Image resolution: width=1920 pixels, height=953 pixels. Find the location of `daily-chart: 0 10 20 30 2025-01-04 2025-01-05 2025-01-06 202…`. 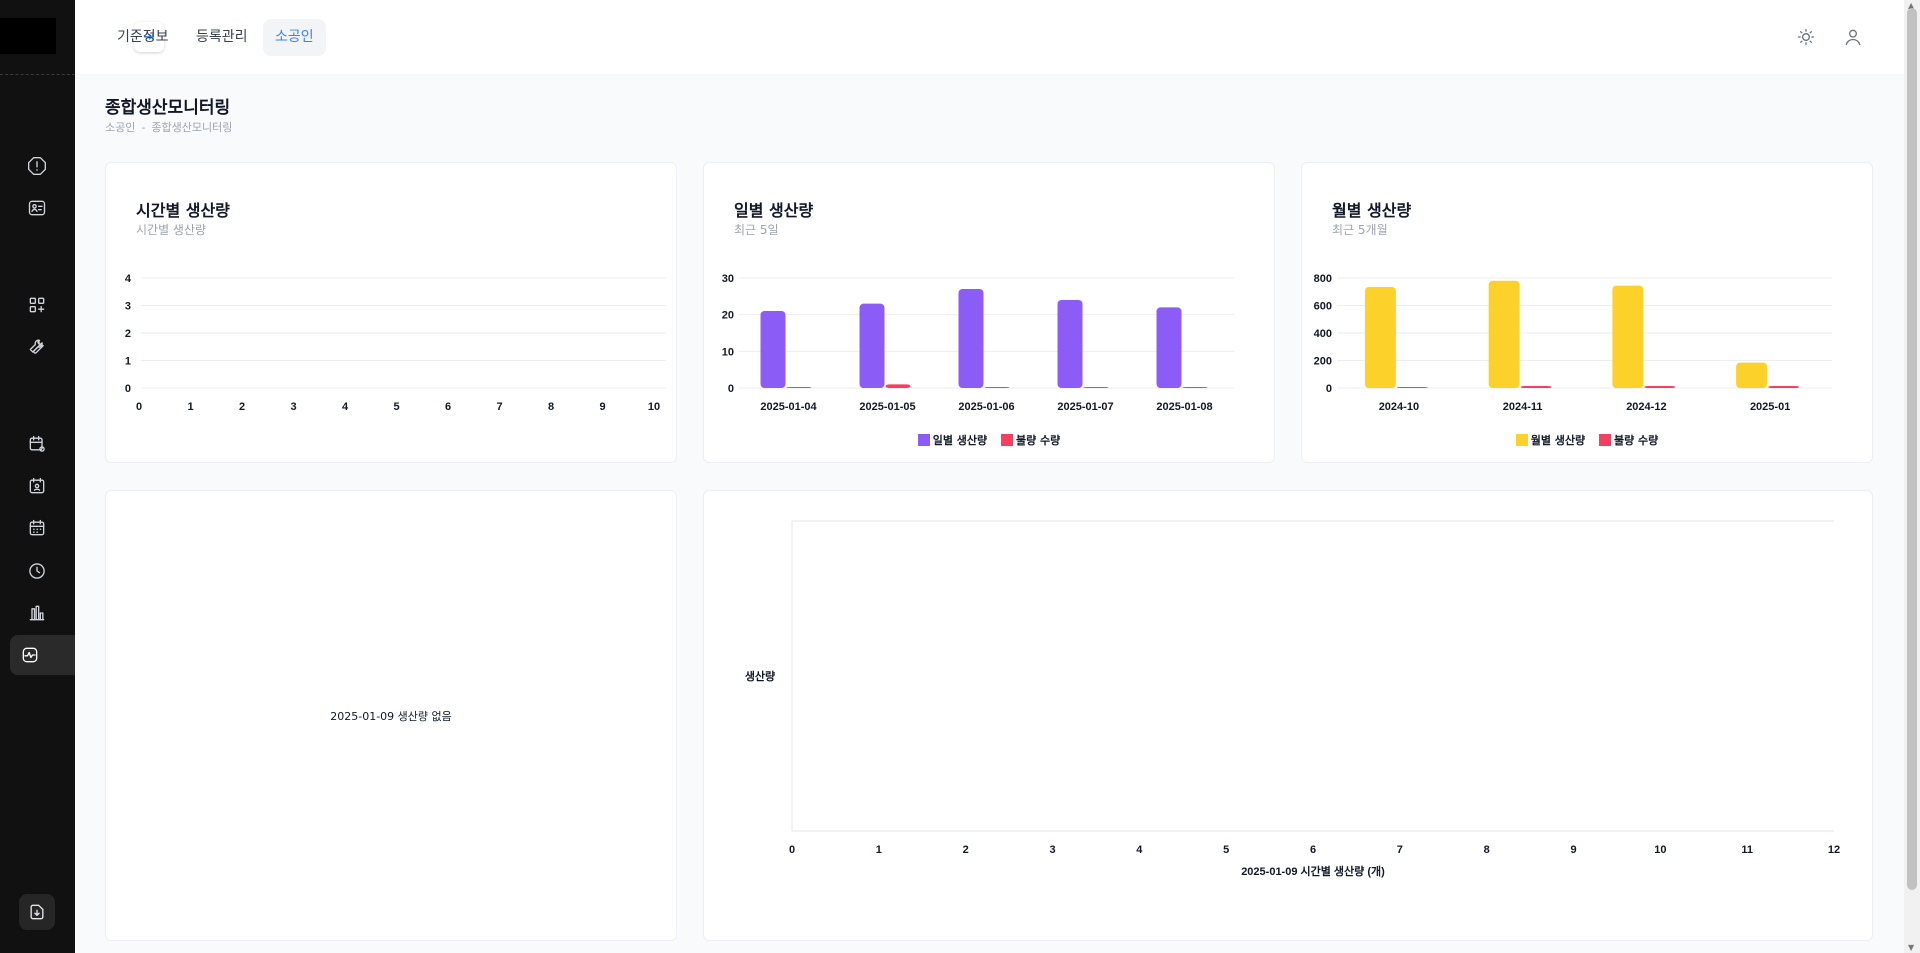

daily-chart: 0 10 20 30 2025-01-04 2025-01-05 2025-01-06 202… is located at coordinates (978, 343).